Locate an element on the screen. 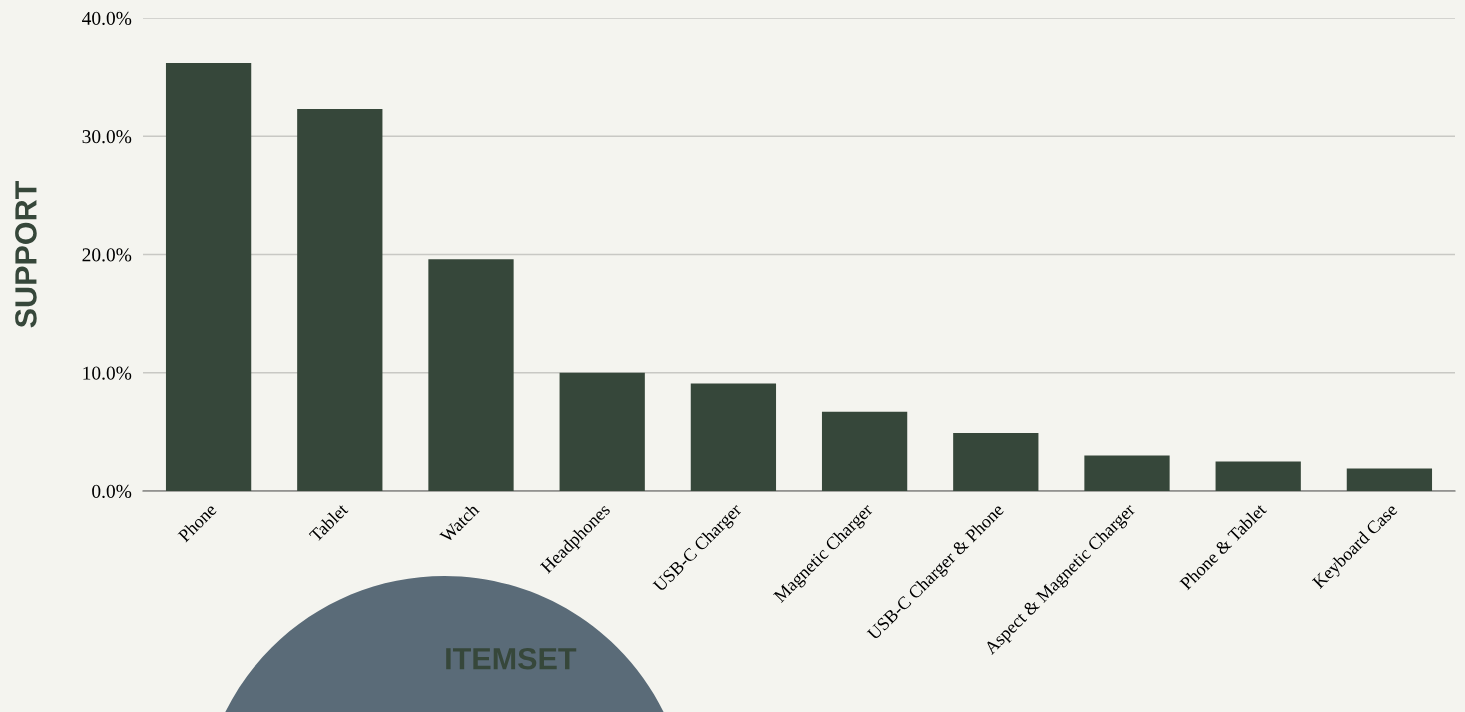 This screenshot has height=712, width=1465. x-axis-title: ITEMSET is located at coordinates (511, 658).